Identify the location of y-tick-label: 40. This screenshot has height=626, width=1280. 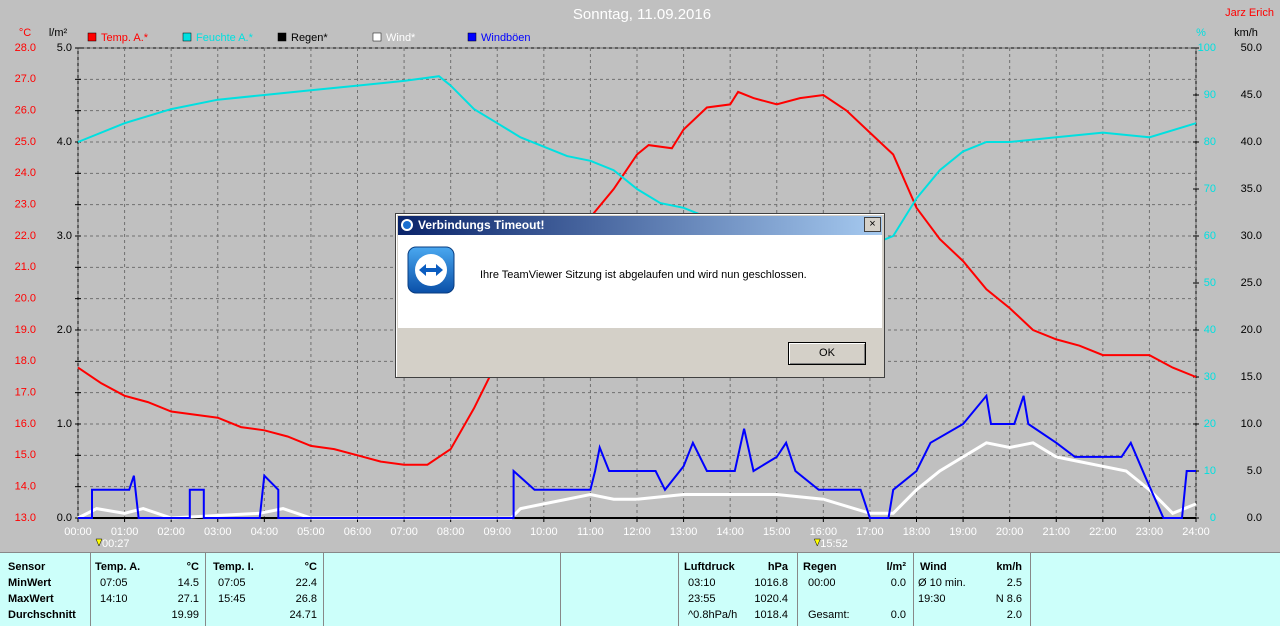
(1210, 330).